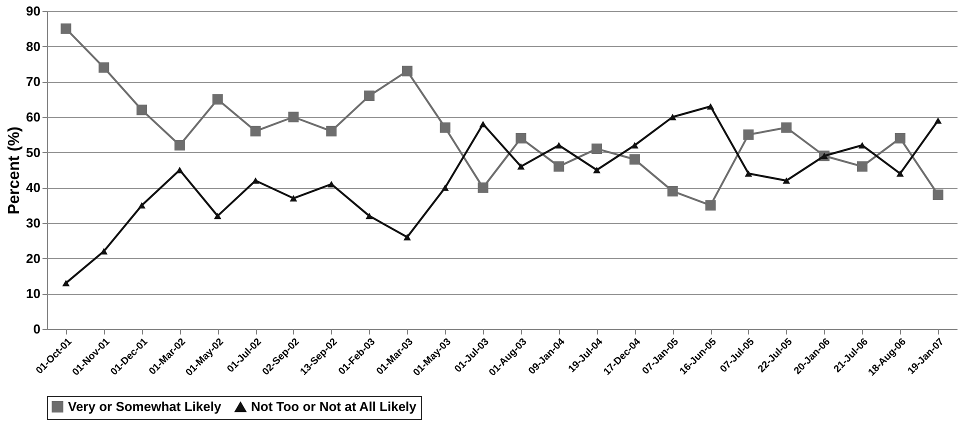 This screenshot has height=425, width=962. What do you see at coordinates (33, 188) in the screenshot?
I see `y-tick-label: 40` at bounding box center [33, 188].